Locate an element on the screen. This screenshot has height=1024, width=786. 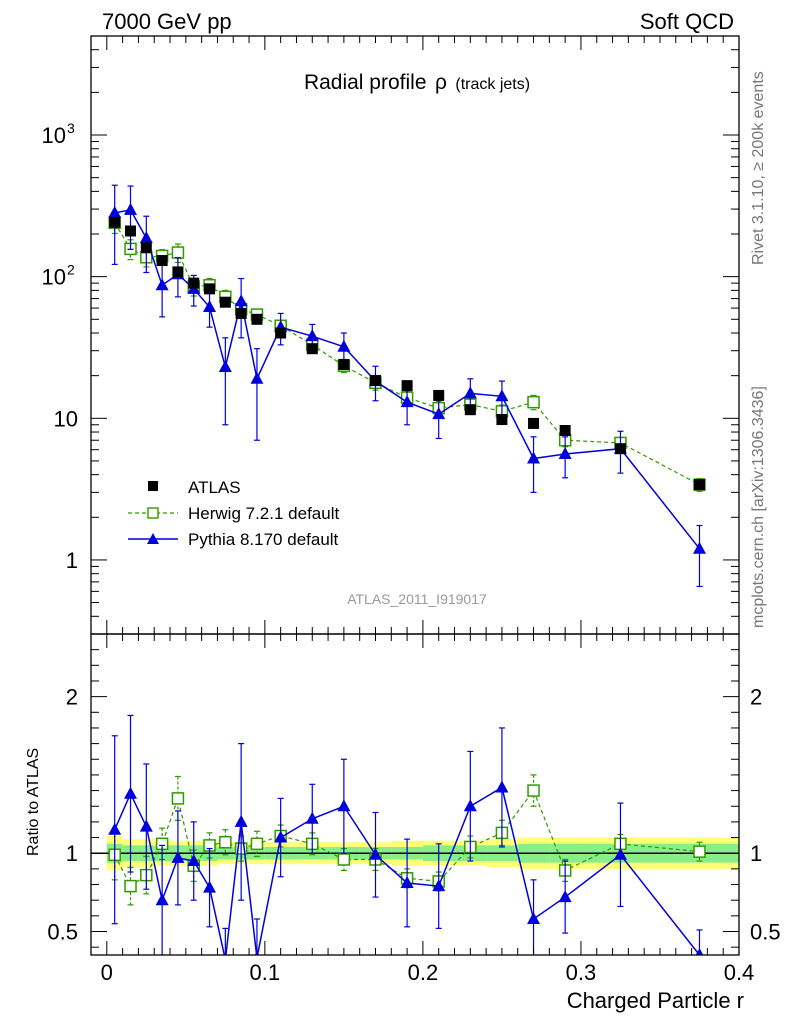
y-tick-label: 1 is located at coordinates (72, 560).